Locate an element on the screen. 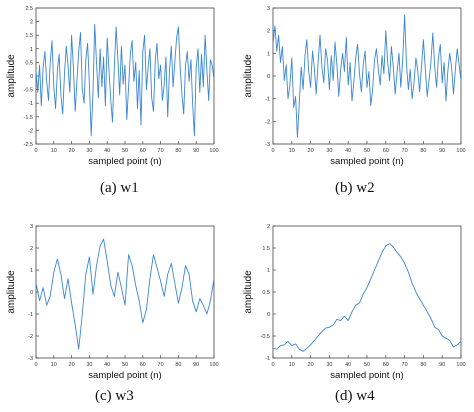  caption-w4: (d) w4 is located at coordinates (355, 396).